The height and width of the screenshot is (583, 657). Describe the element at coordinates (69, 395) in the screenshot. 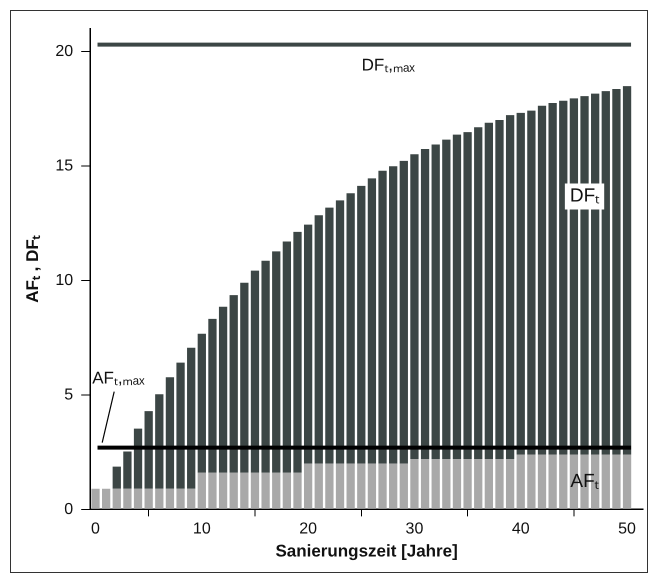

I see `y-tick-label: 5` at that location.